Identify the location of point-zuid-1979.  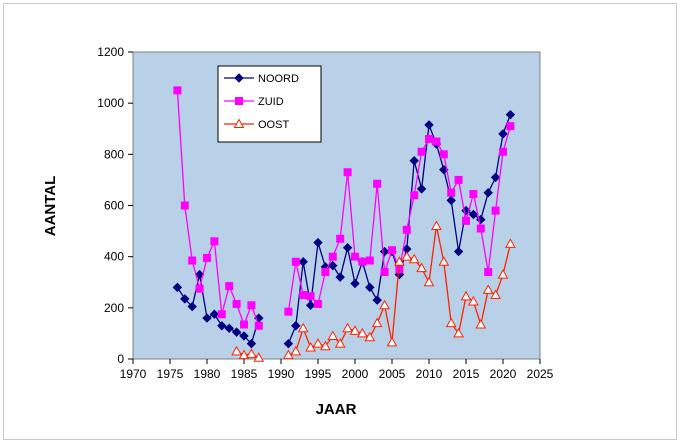
(199, 288).